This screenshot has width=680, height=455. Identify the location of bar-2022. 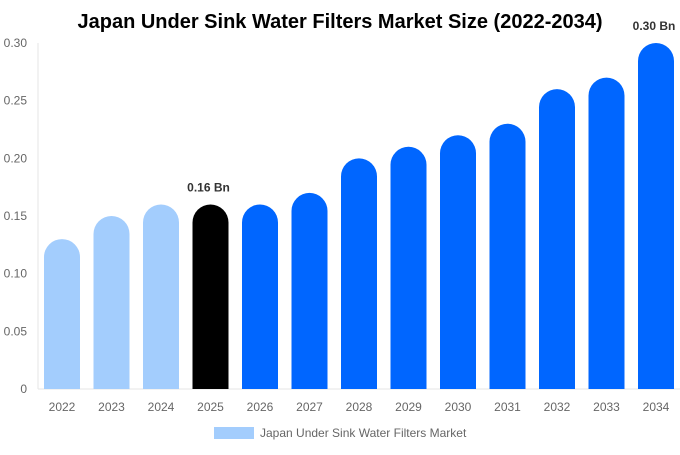
(62, 314).